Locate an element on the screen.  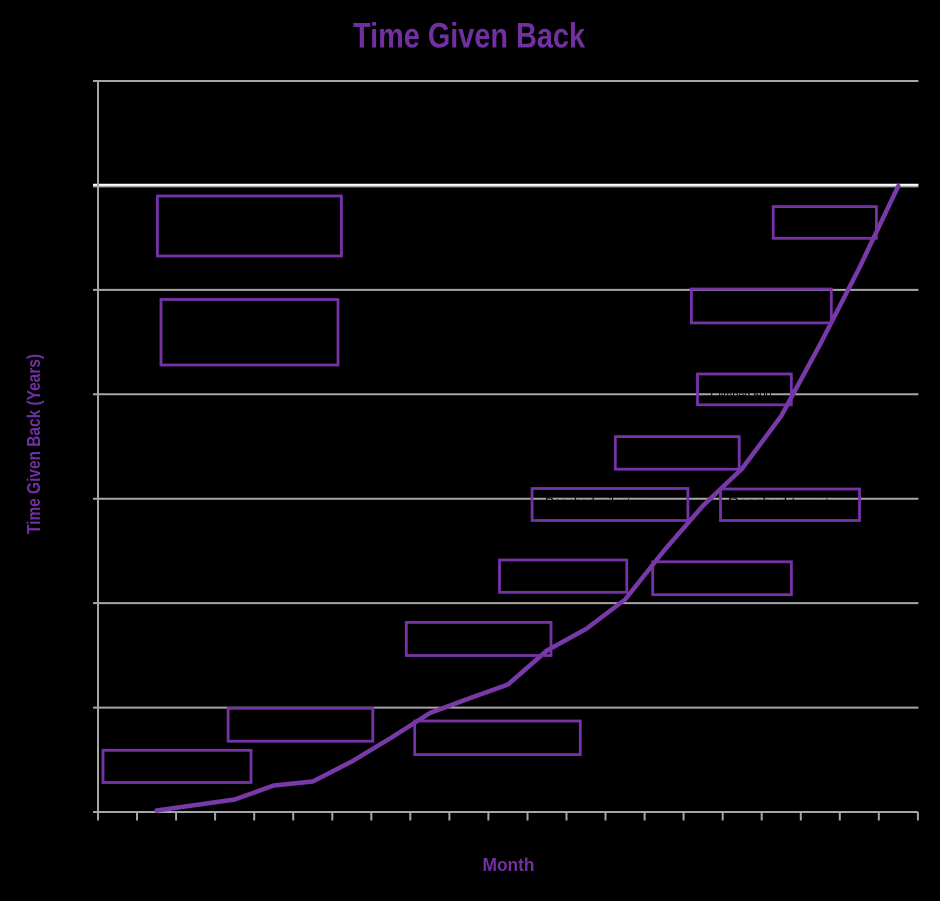
svg-text: Reached milestone is located at coordinates (598, 502).